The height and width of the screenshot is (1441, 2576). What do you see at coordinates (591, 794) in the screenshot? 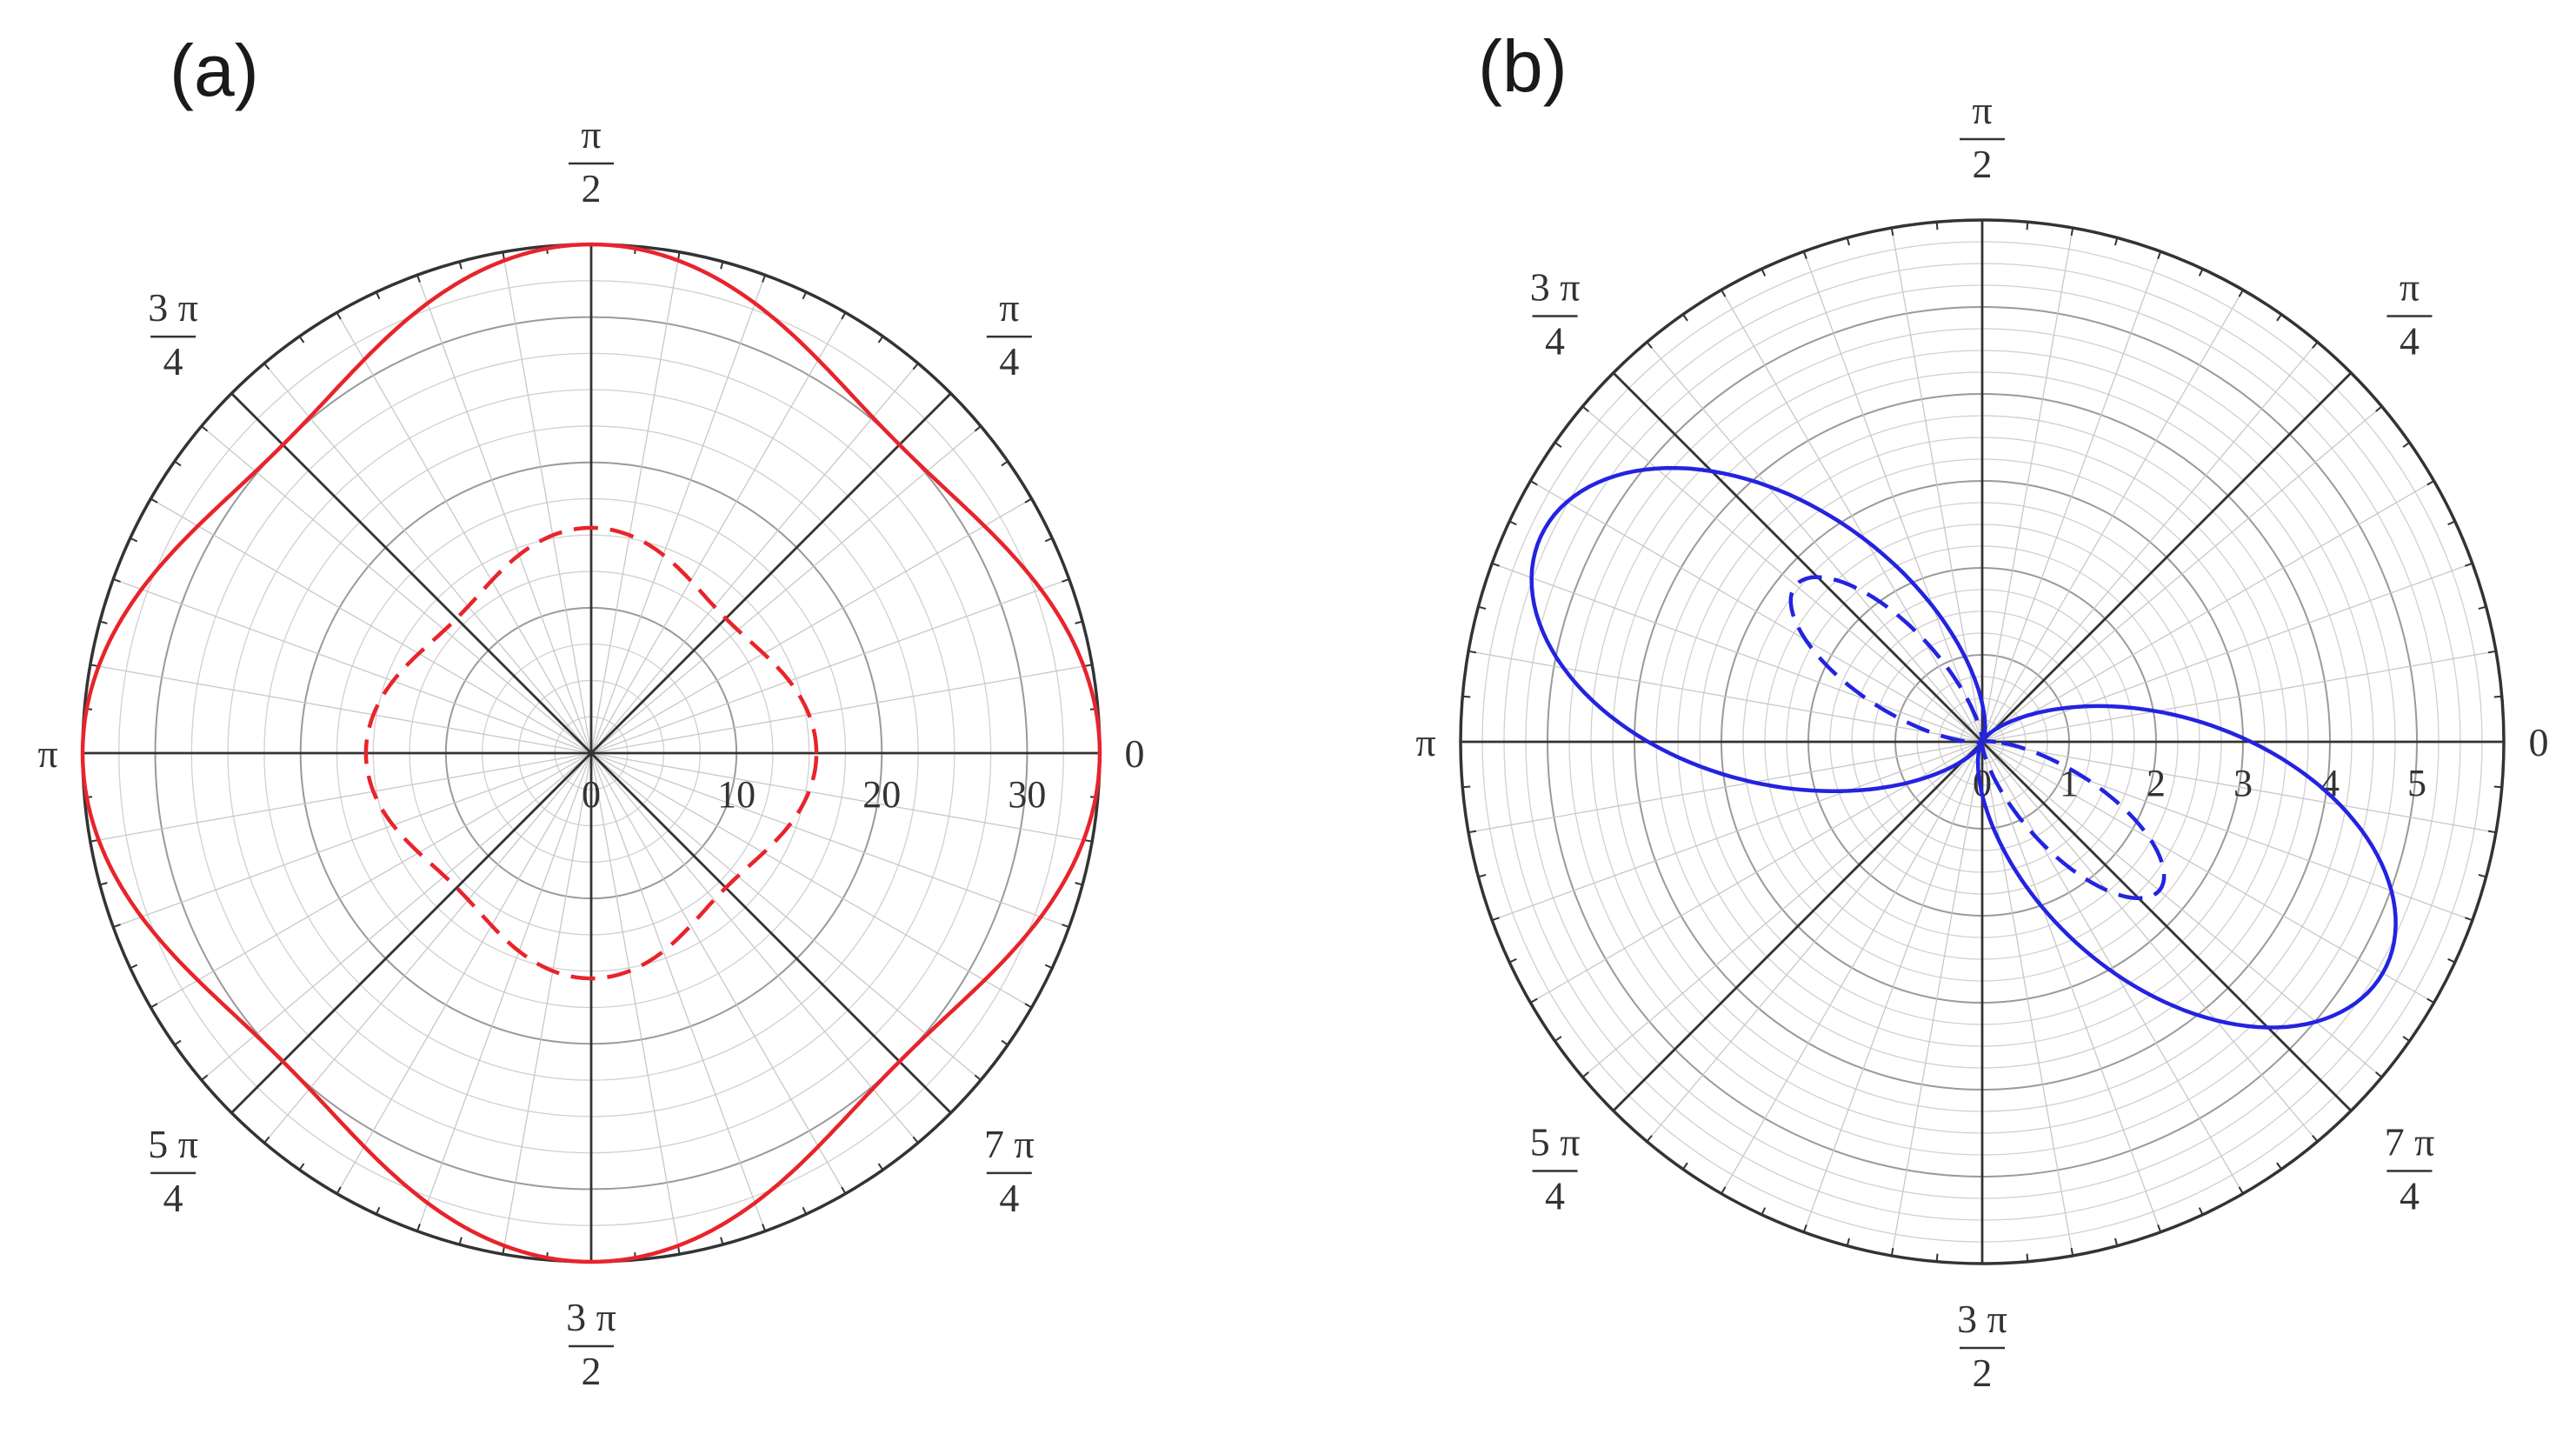
I see `radial-tick-label: 0` at bounding box center [591, 794].